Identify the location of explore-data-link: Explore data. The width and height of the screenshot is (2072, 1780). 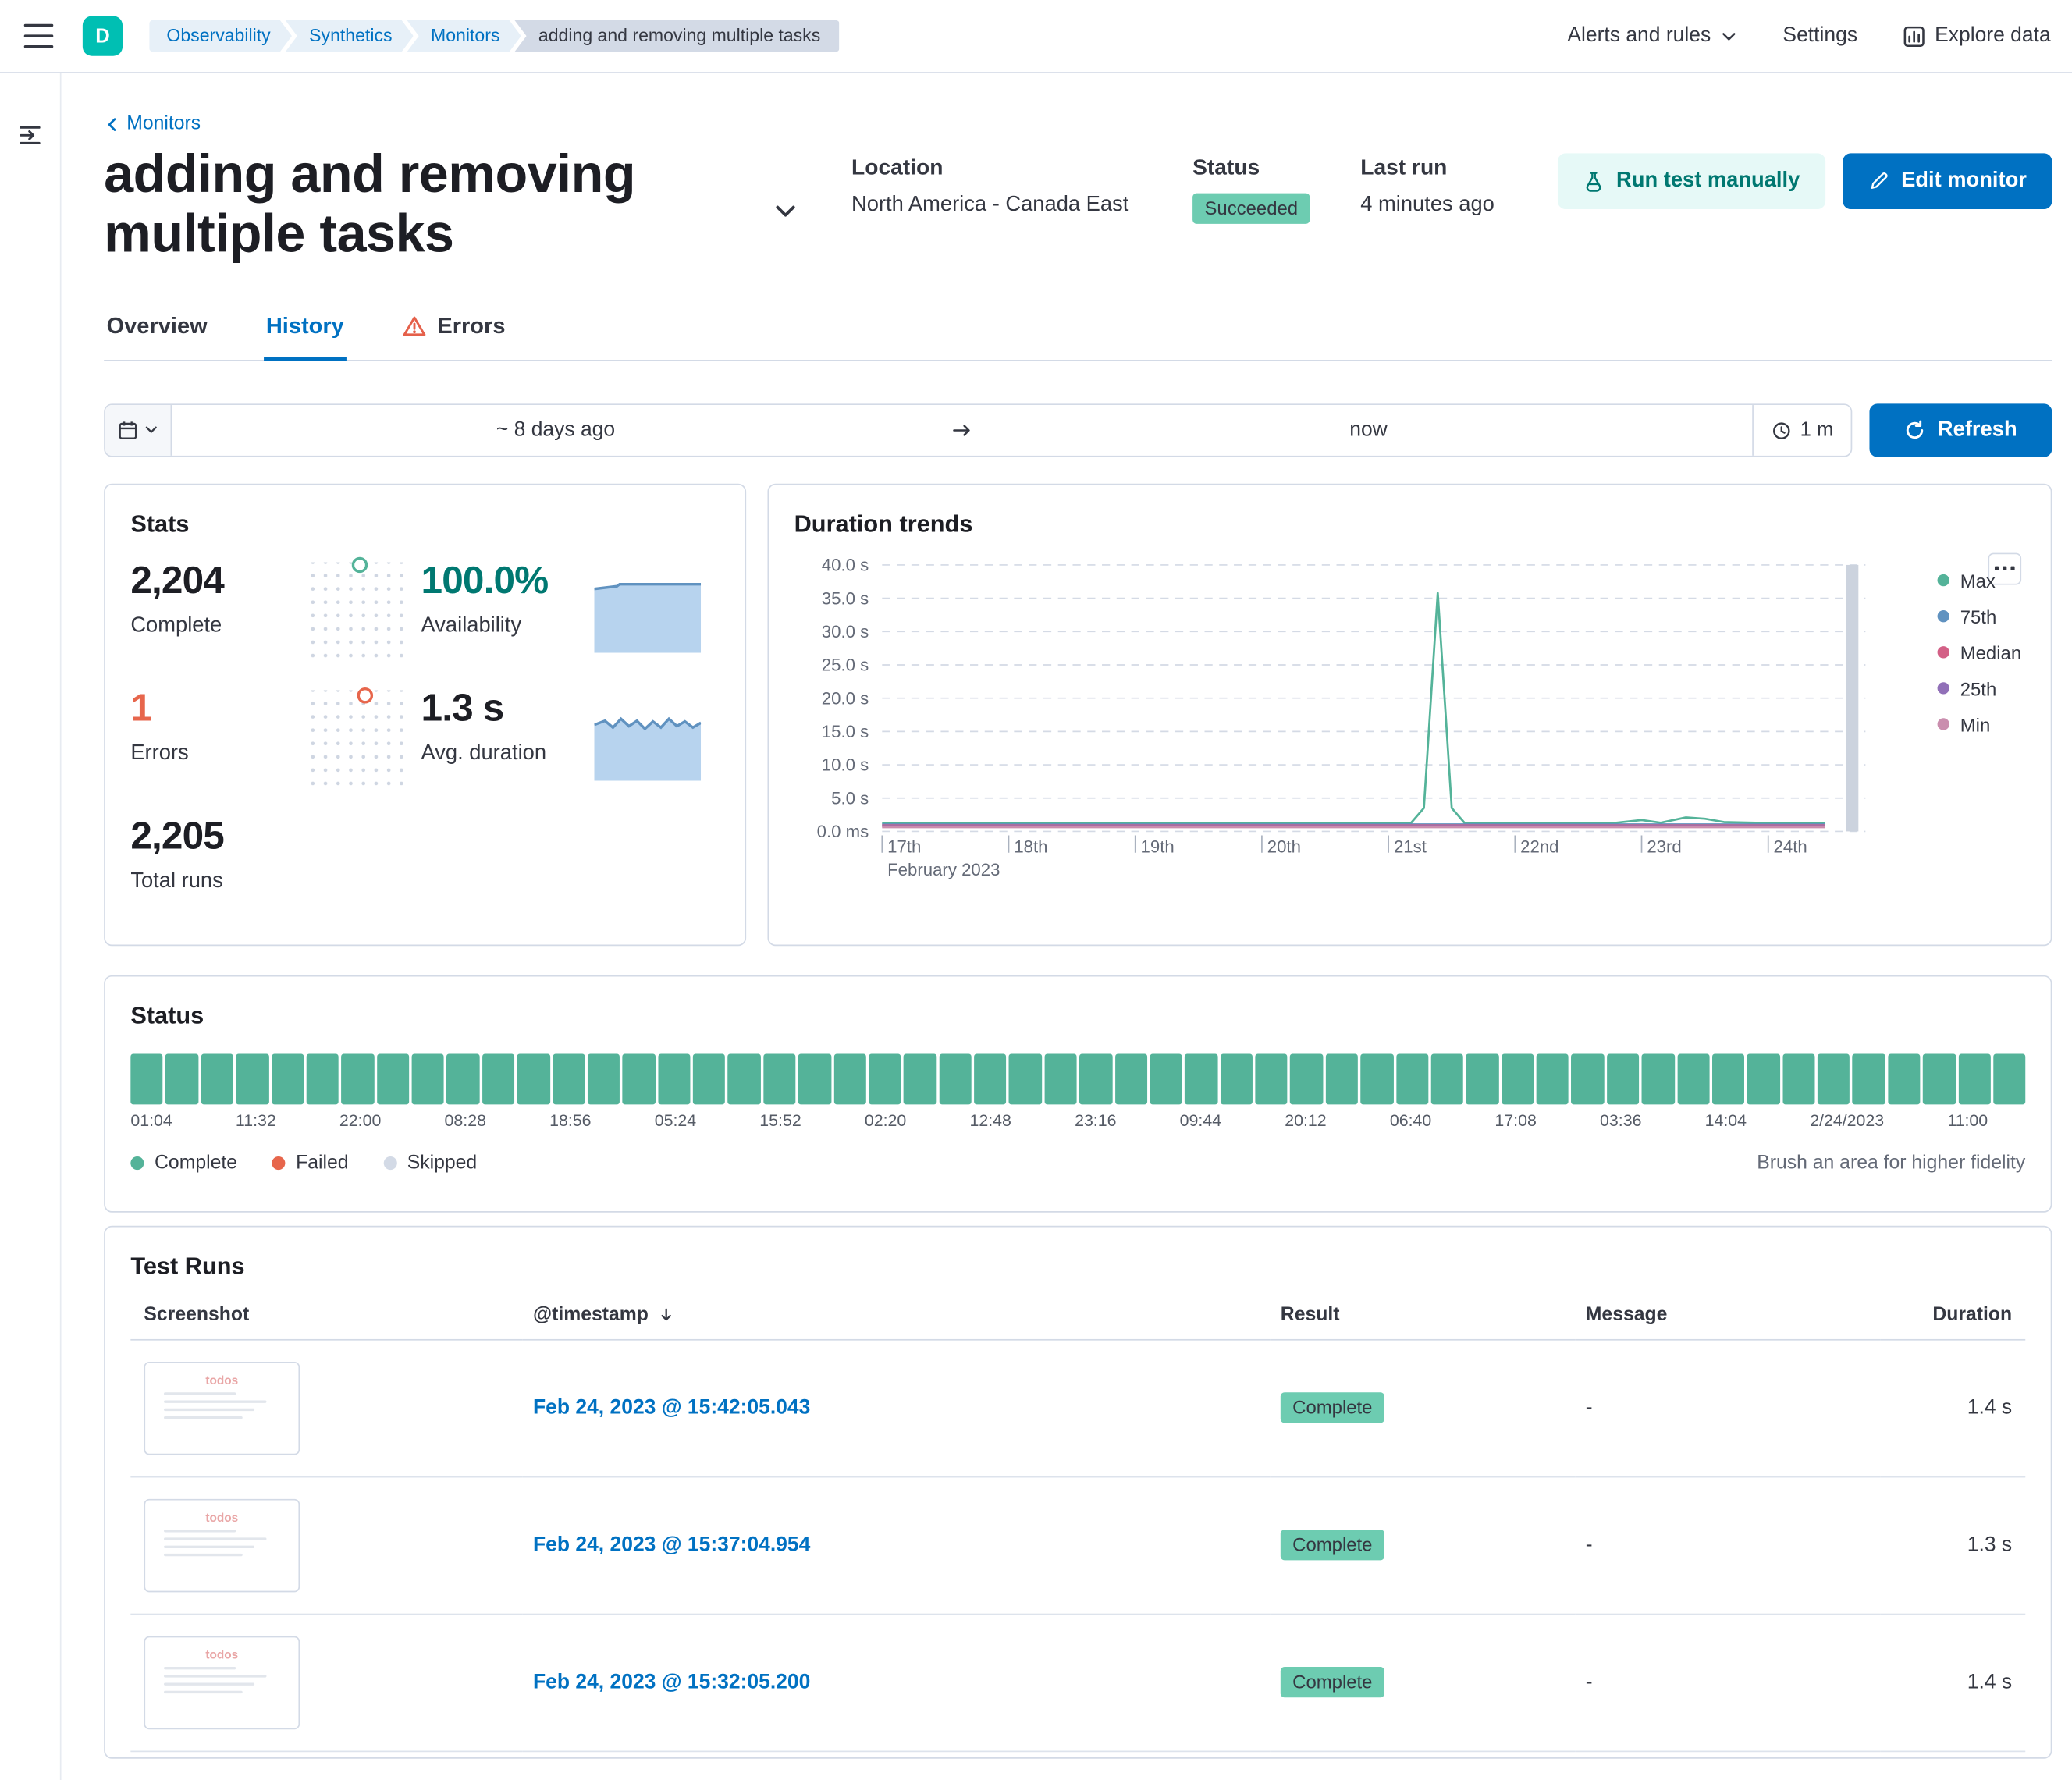
(1977, 36).